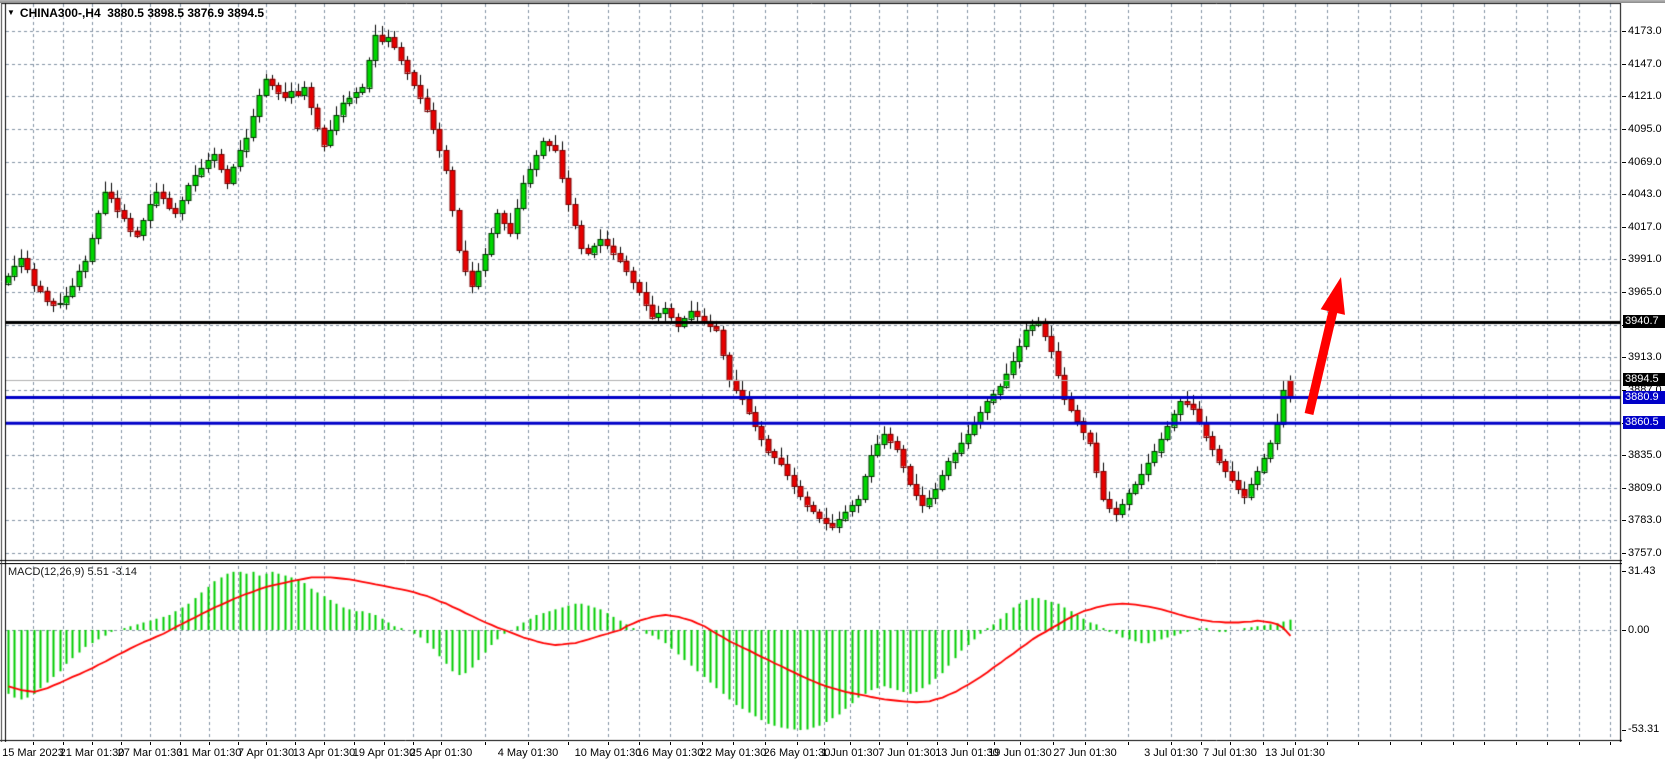  Describe the element at coordinates (11, 12) in the screenshot. I see `symbol-dropdown-icon: ▼` at that location.